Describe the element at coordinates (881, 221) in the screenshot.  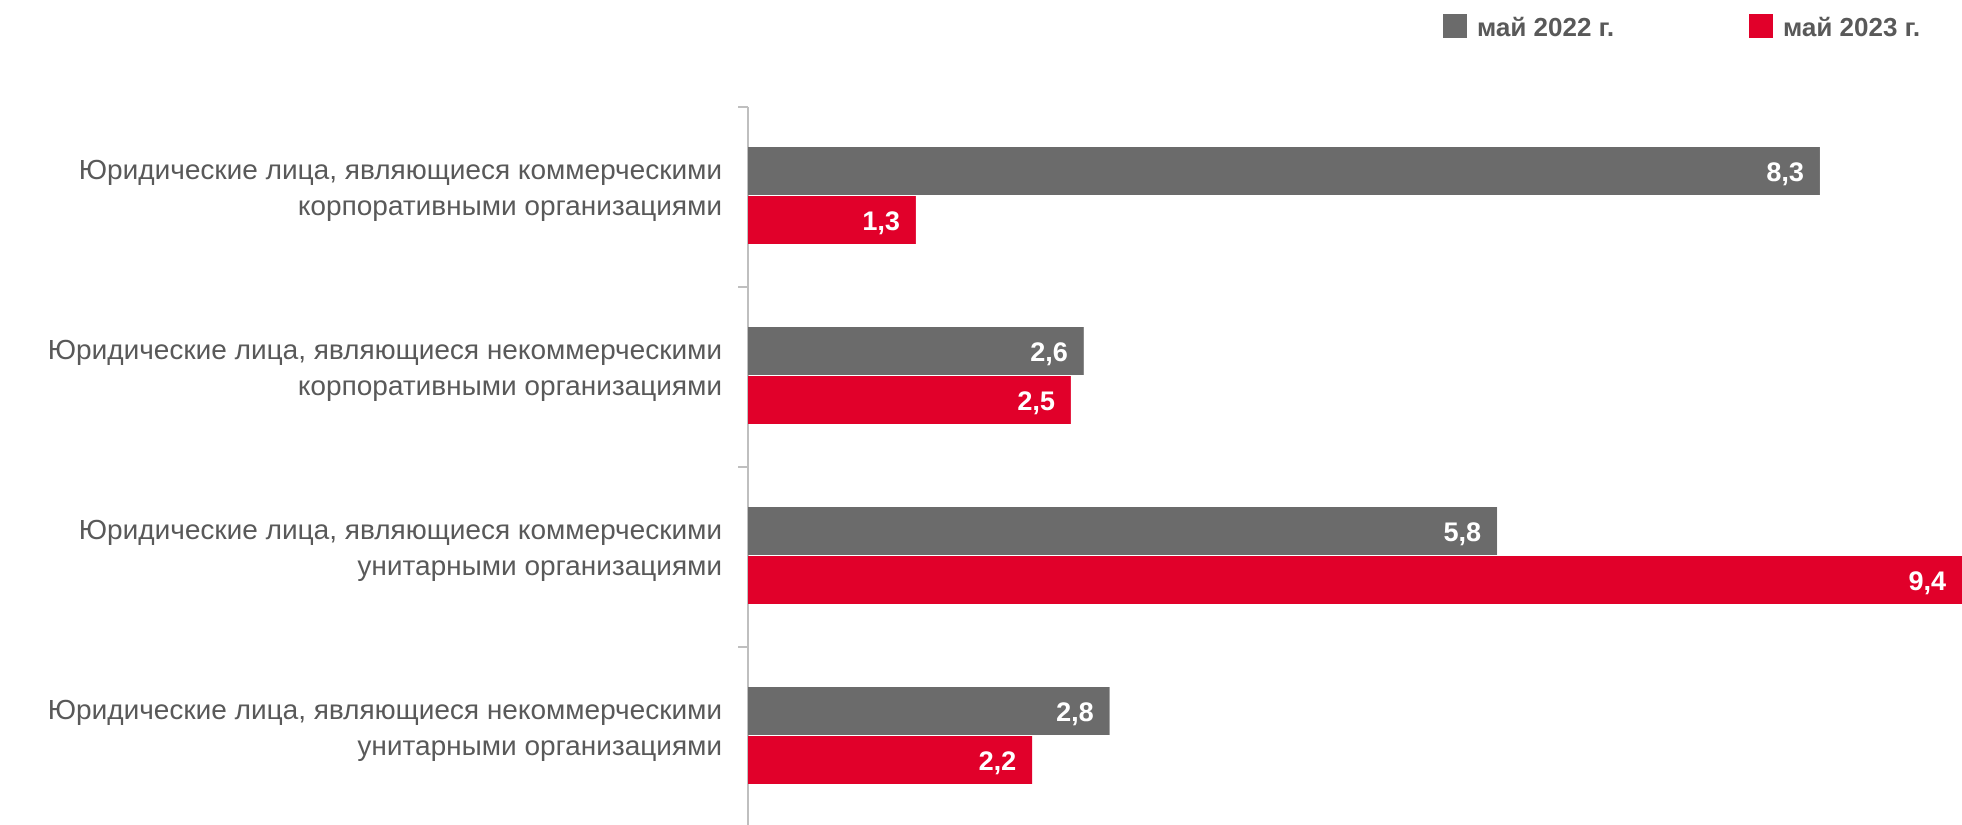
I see `data-label: 1,3` at that location.